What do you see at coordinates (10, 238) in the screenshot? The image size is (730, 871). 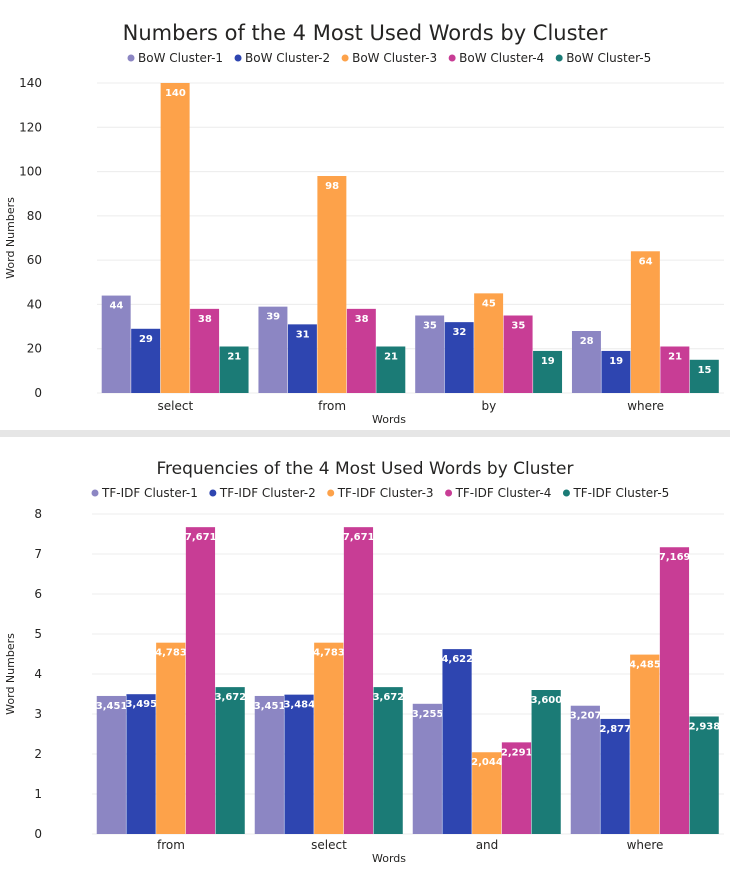 I see `y-axis-title: Word Numbers` at bounding box center [10, 238].